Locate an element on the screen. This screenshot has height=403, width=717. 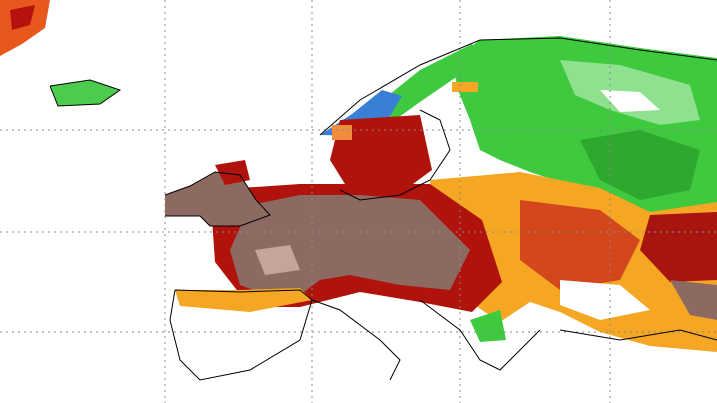
light-brown is located at coordinates (277, 260).